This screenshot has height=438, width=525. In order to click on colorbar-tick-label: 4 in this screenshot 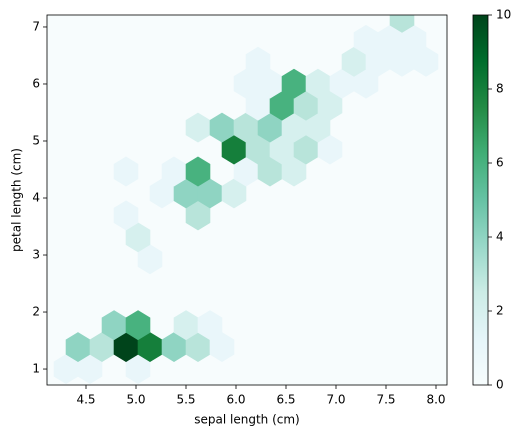, I will do `click(500, 237)`.